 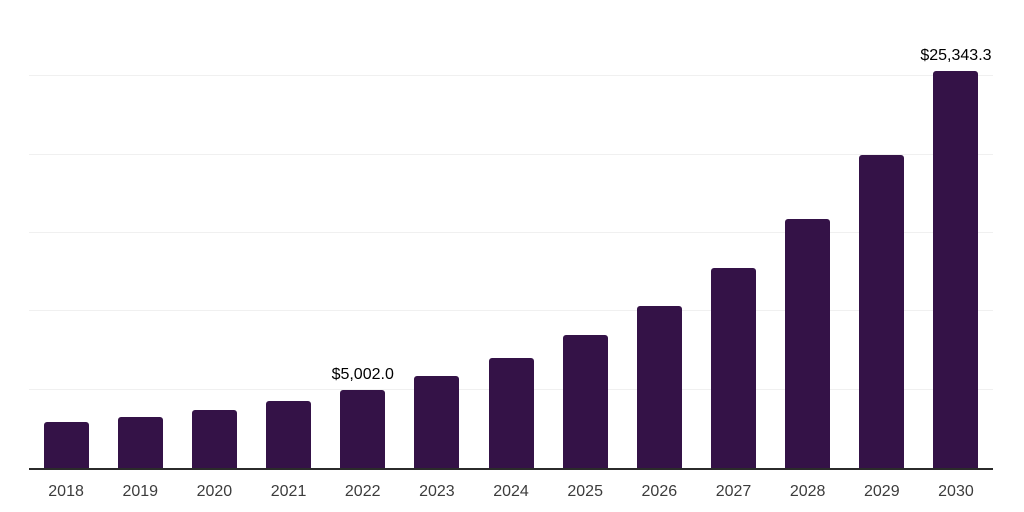 I want to click on bar-2027, so click(x=733, y=368).